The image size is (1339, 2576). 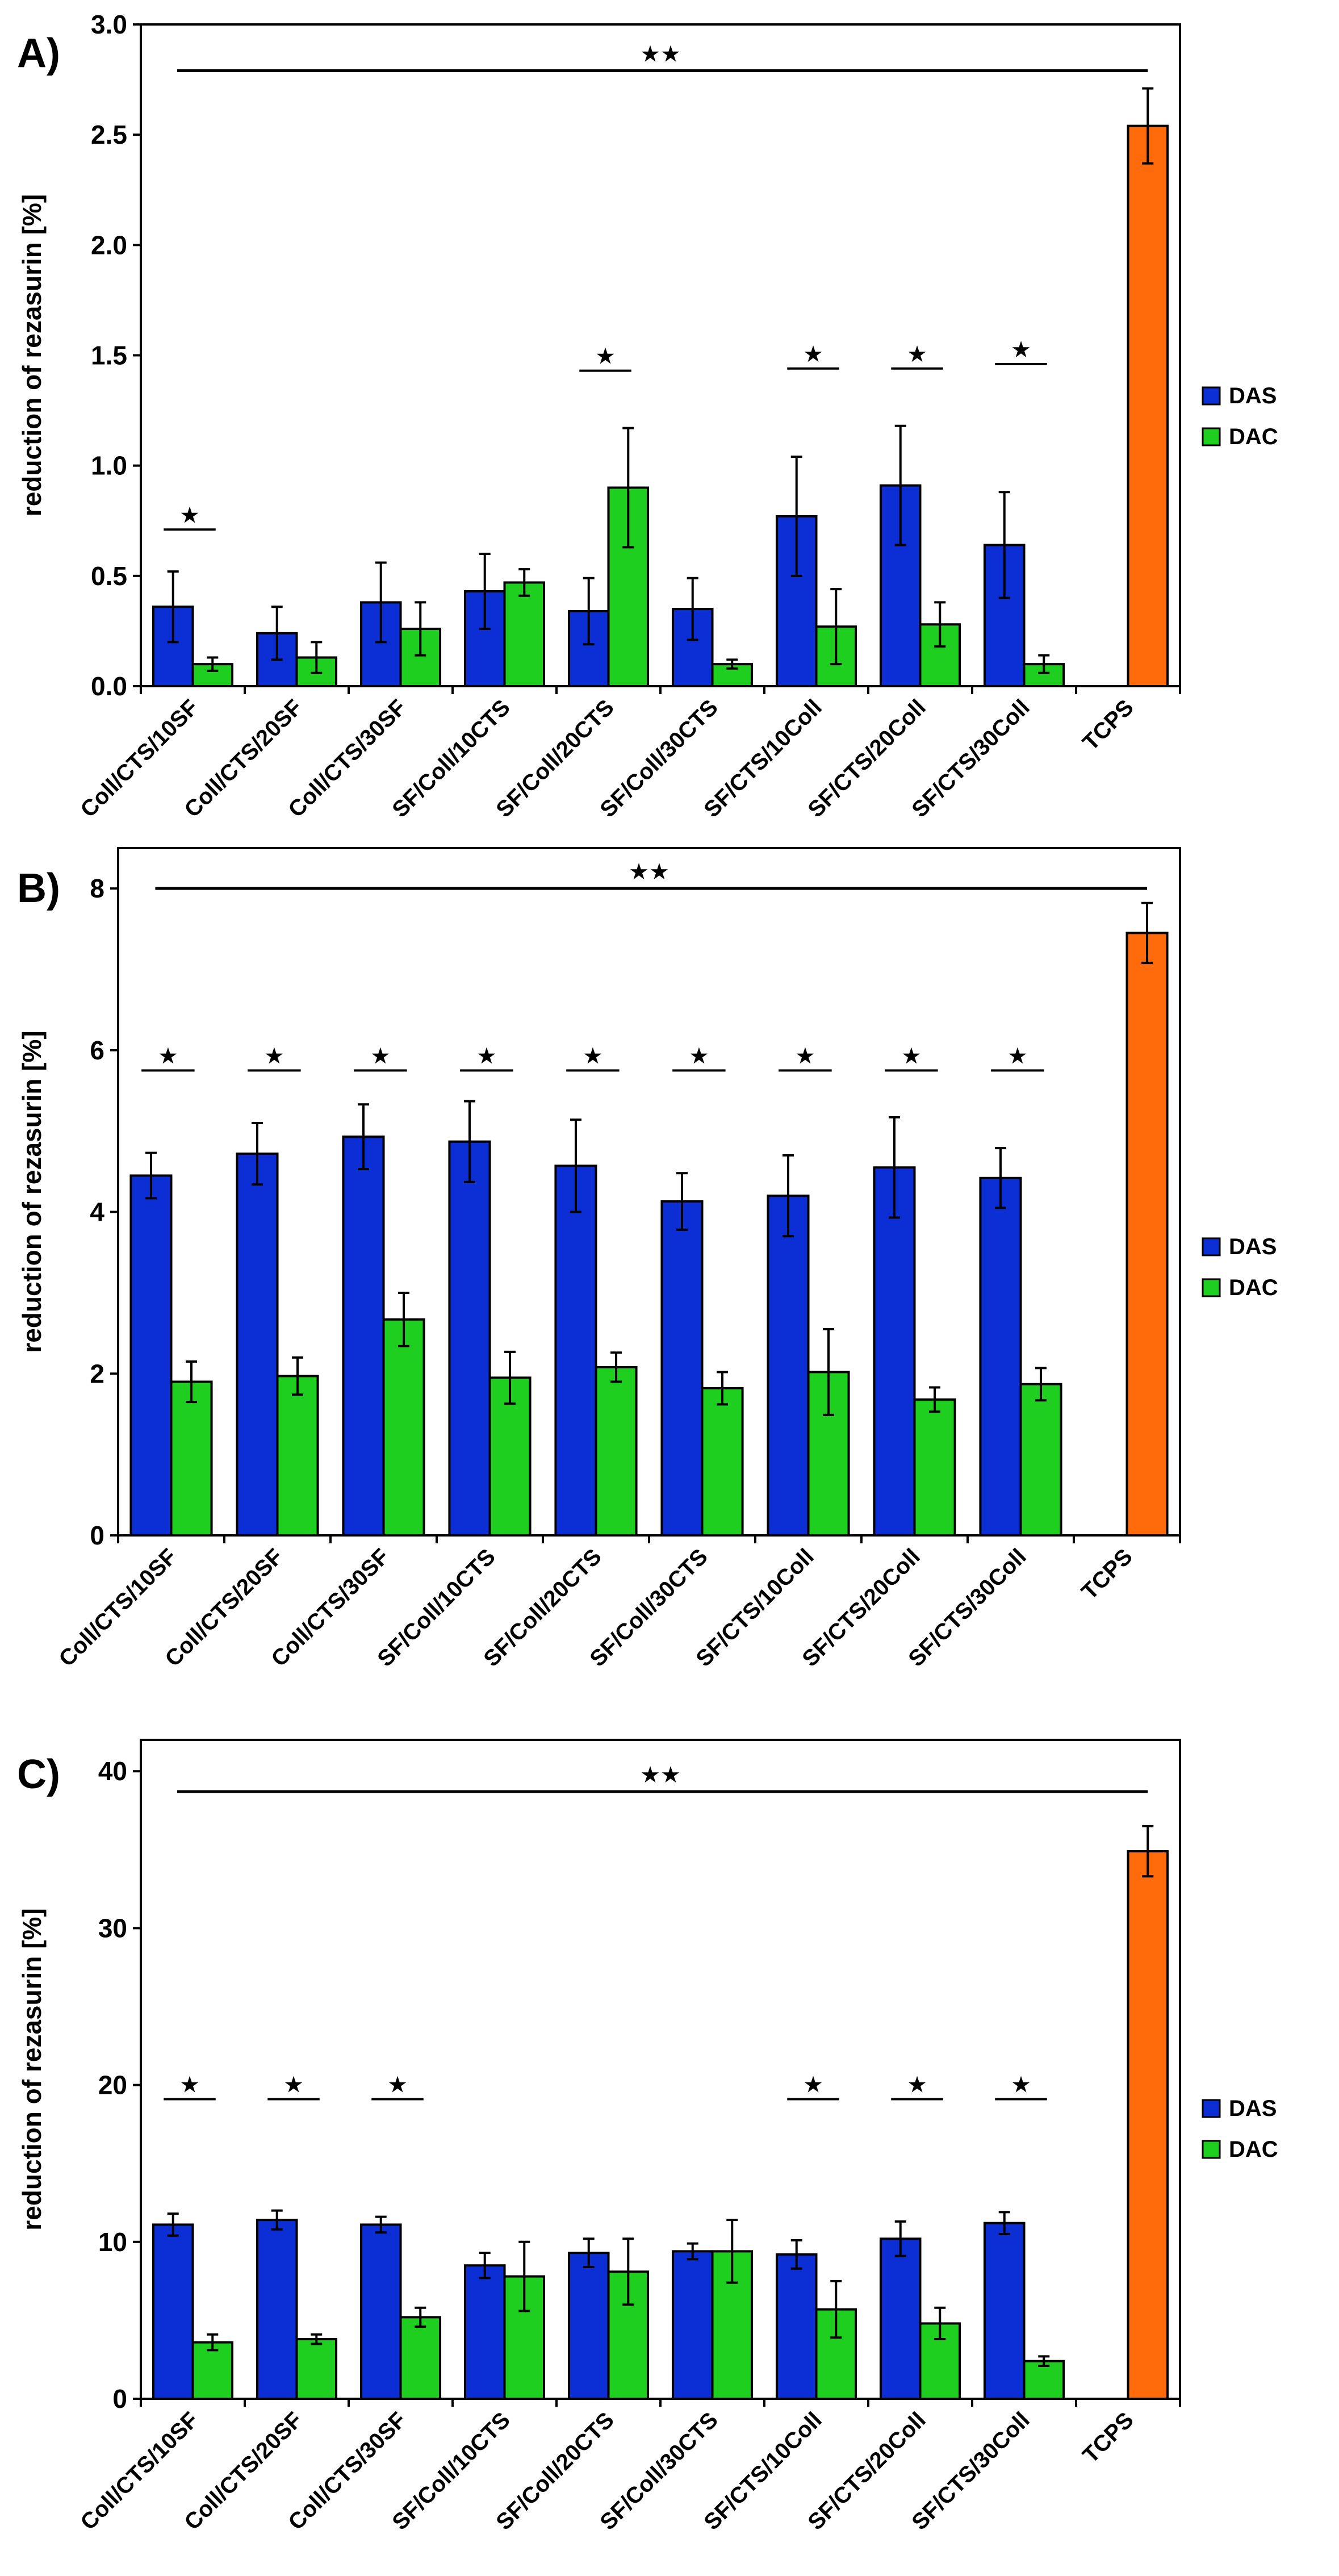 I want to click on y-tick-label: 6, so click(x=97, y=1050).